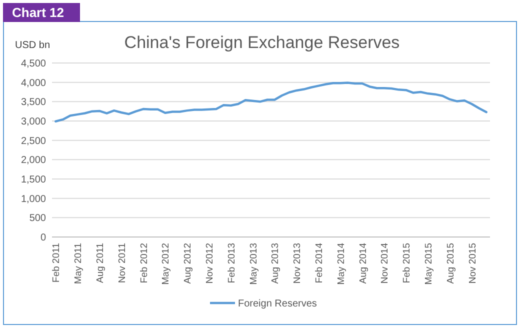  I want to click on x-tick-label: Aug 2015, so click(450, 263).